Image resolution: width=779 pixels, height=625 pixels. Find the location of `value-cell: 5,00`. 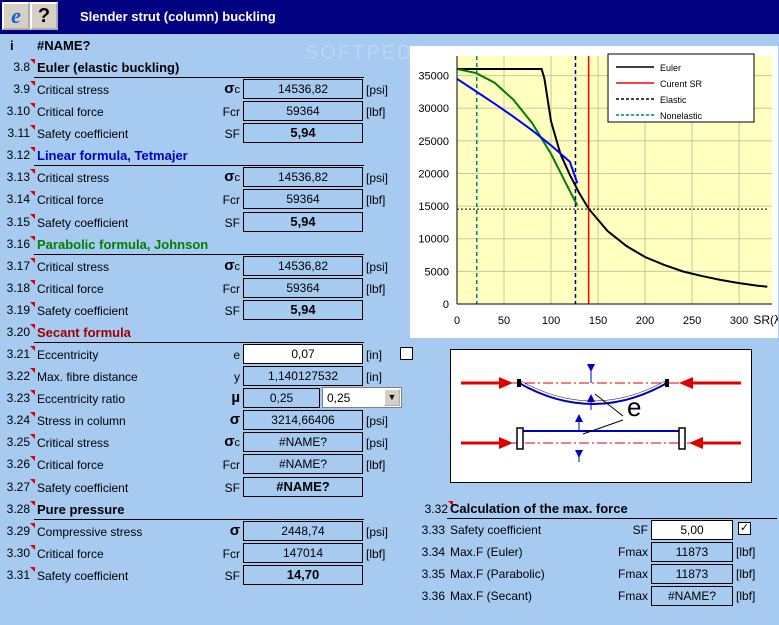

value-cell: 5,00 is located at coordinates (692, 530).